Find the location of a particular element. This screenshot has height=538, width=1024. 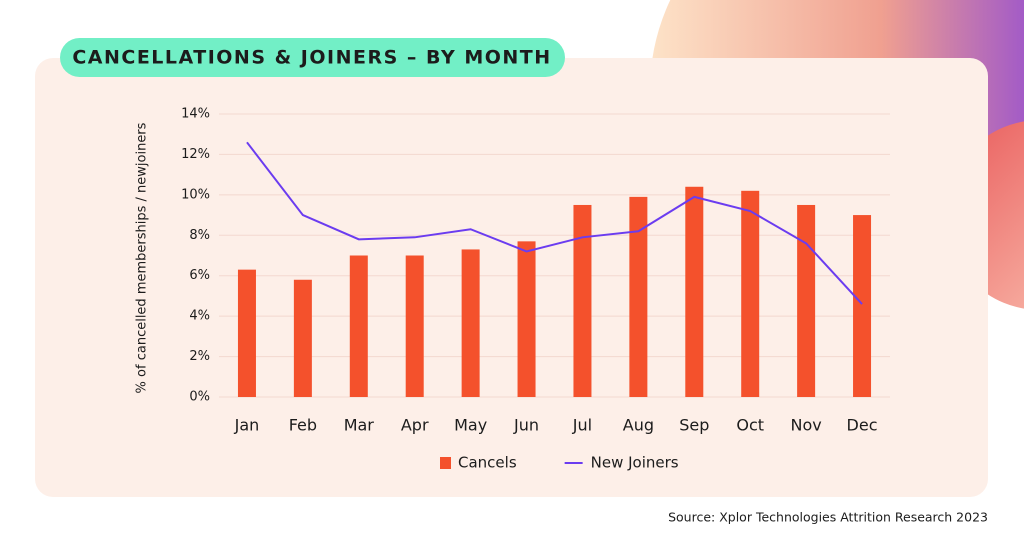

legend-swatch is located at coordinates (445, 463).